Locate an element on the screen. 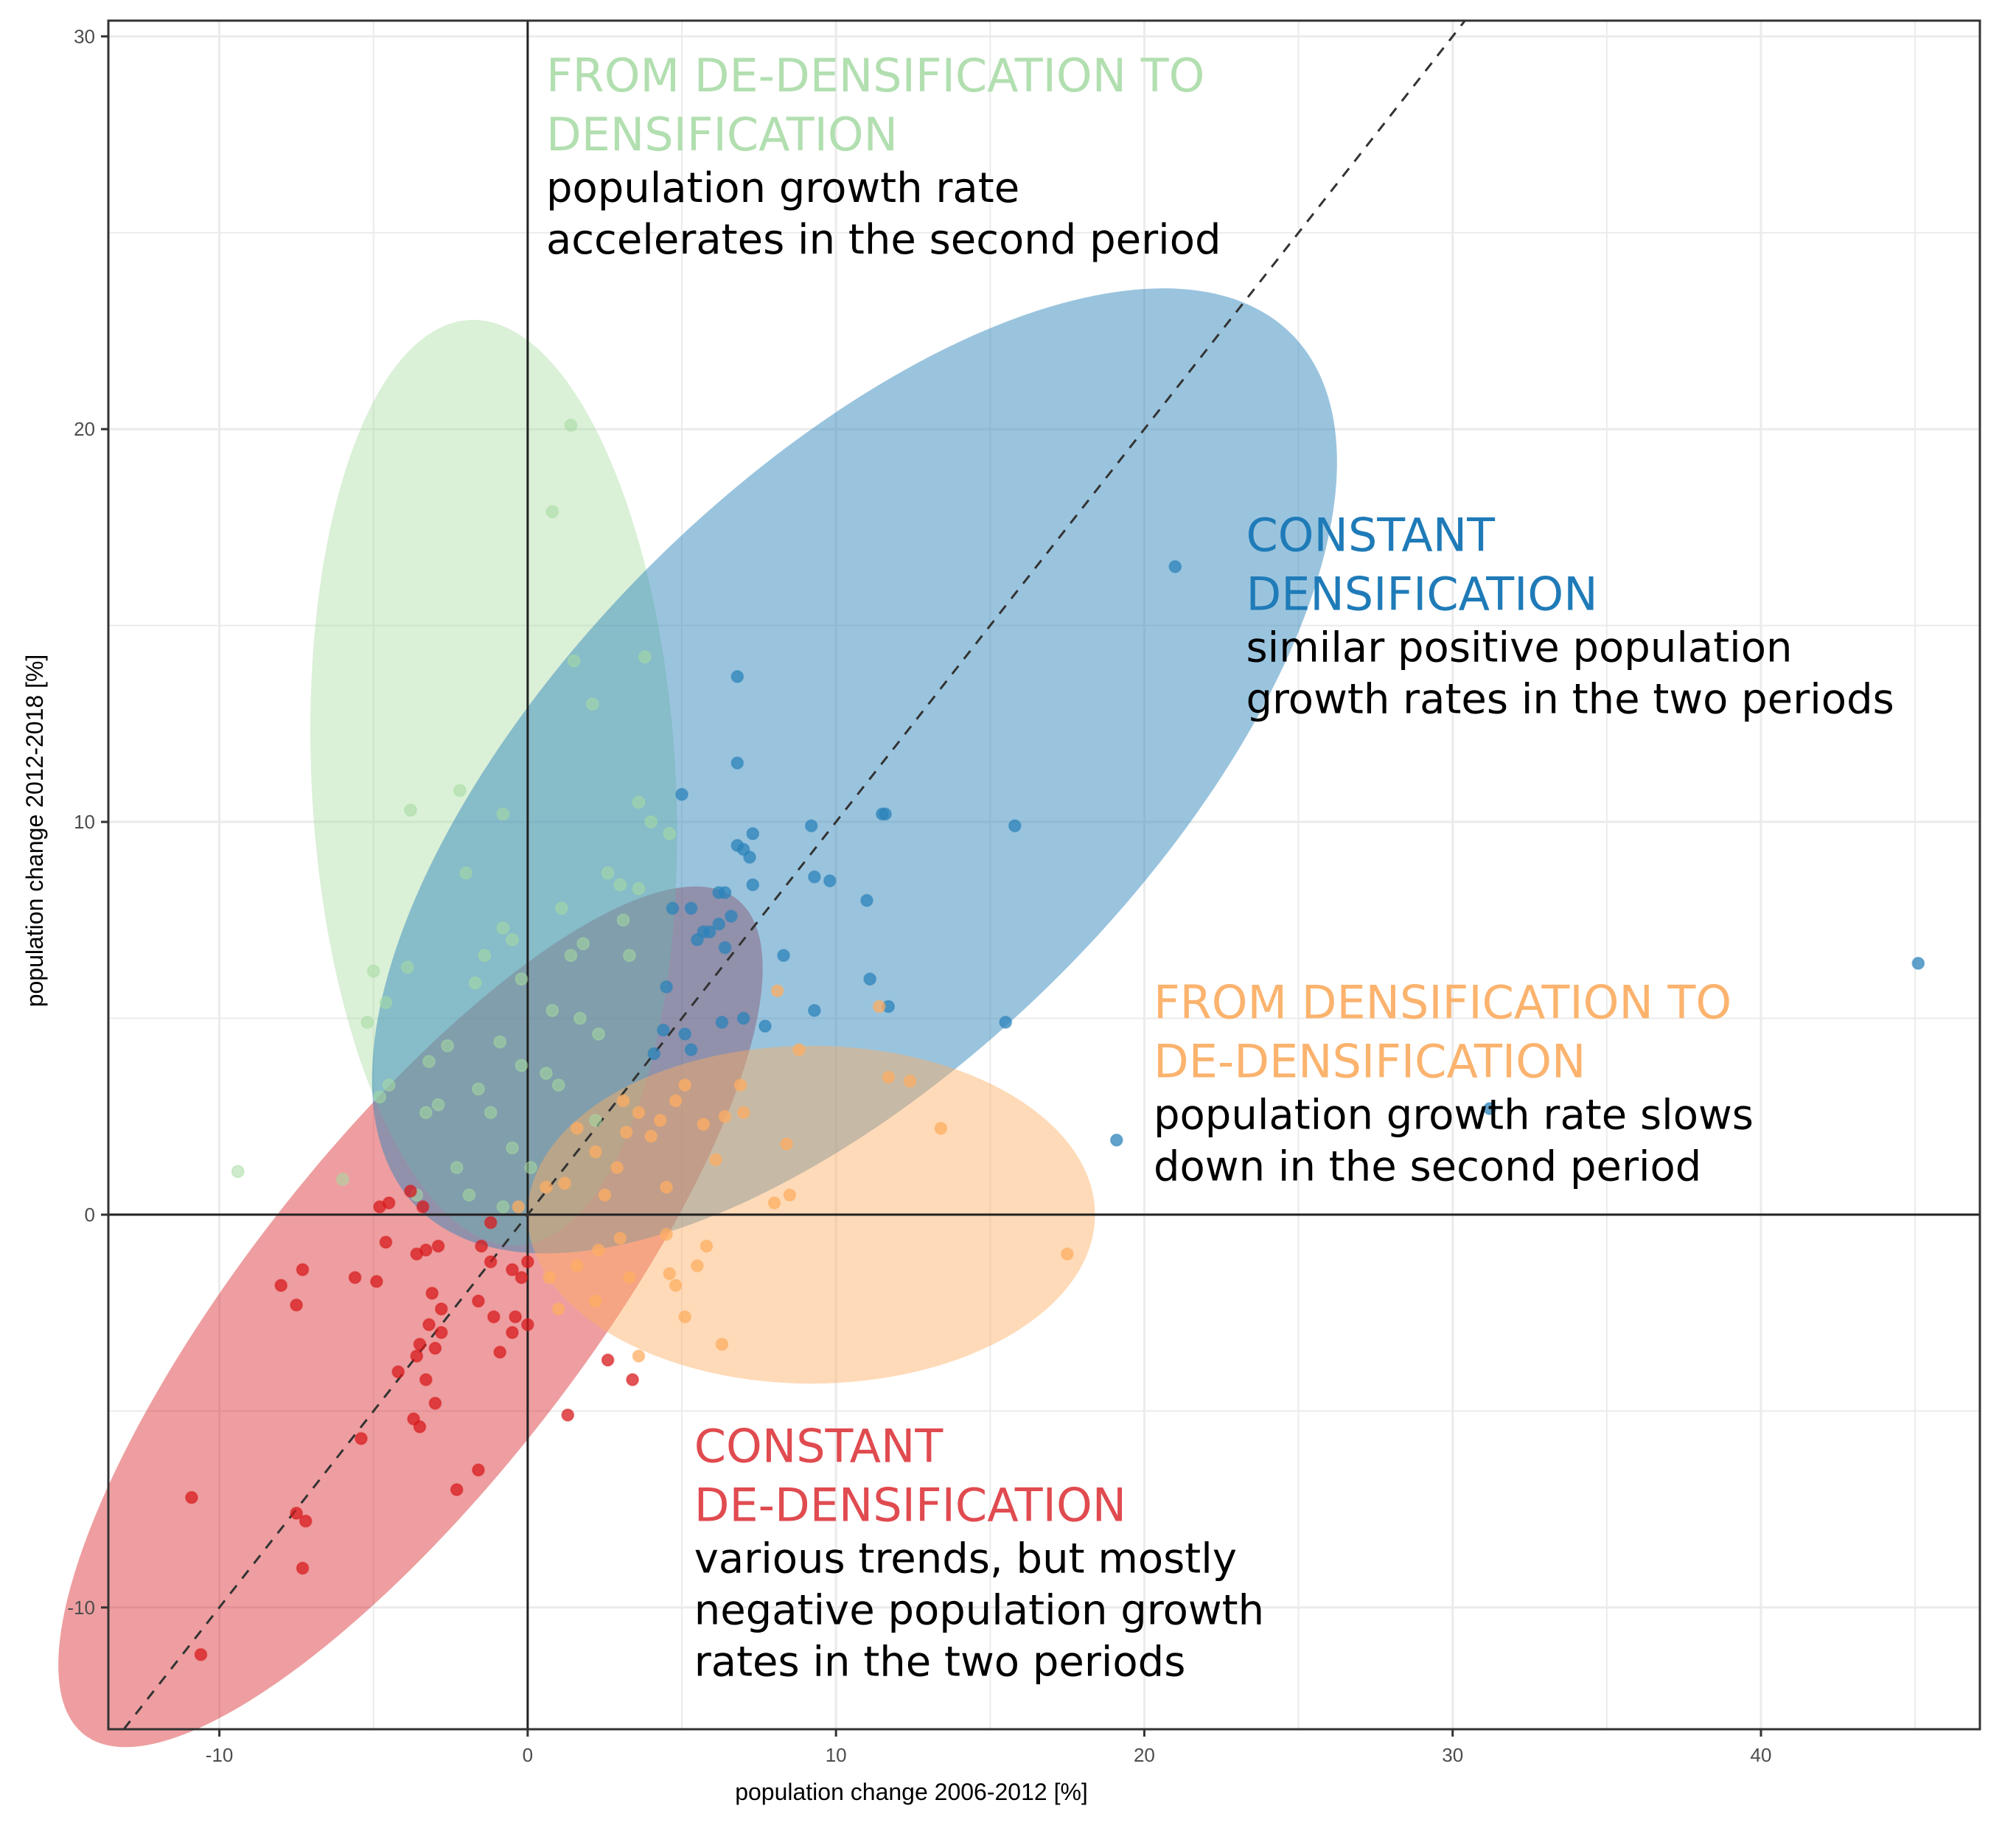  annotation-body: various trends, but mostly is located at coordinates (965, 1559).